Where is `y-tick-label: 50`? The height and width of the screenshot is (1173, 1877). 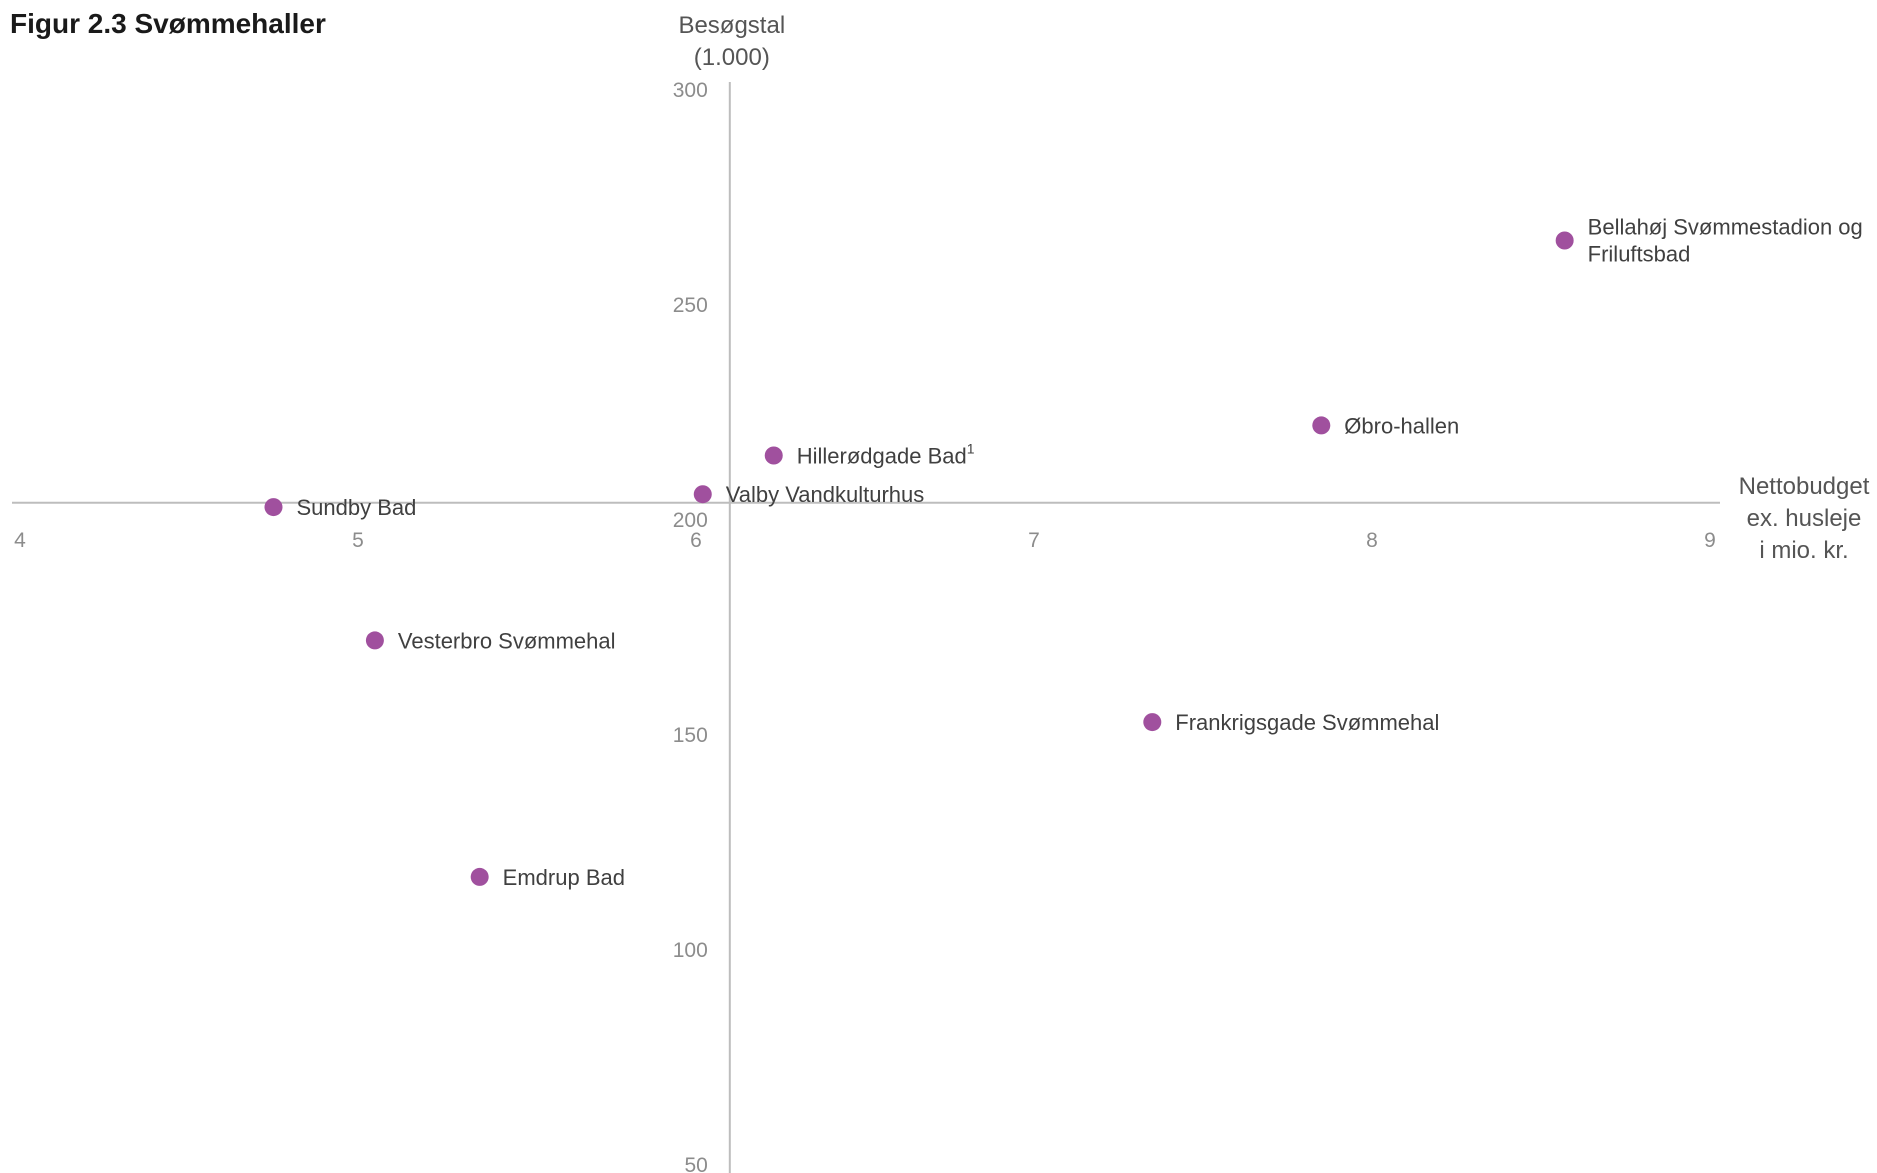 y-tick-label: 50 is located at coordinates (695, 1163).